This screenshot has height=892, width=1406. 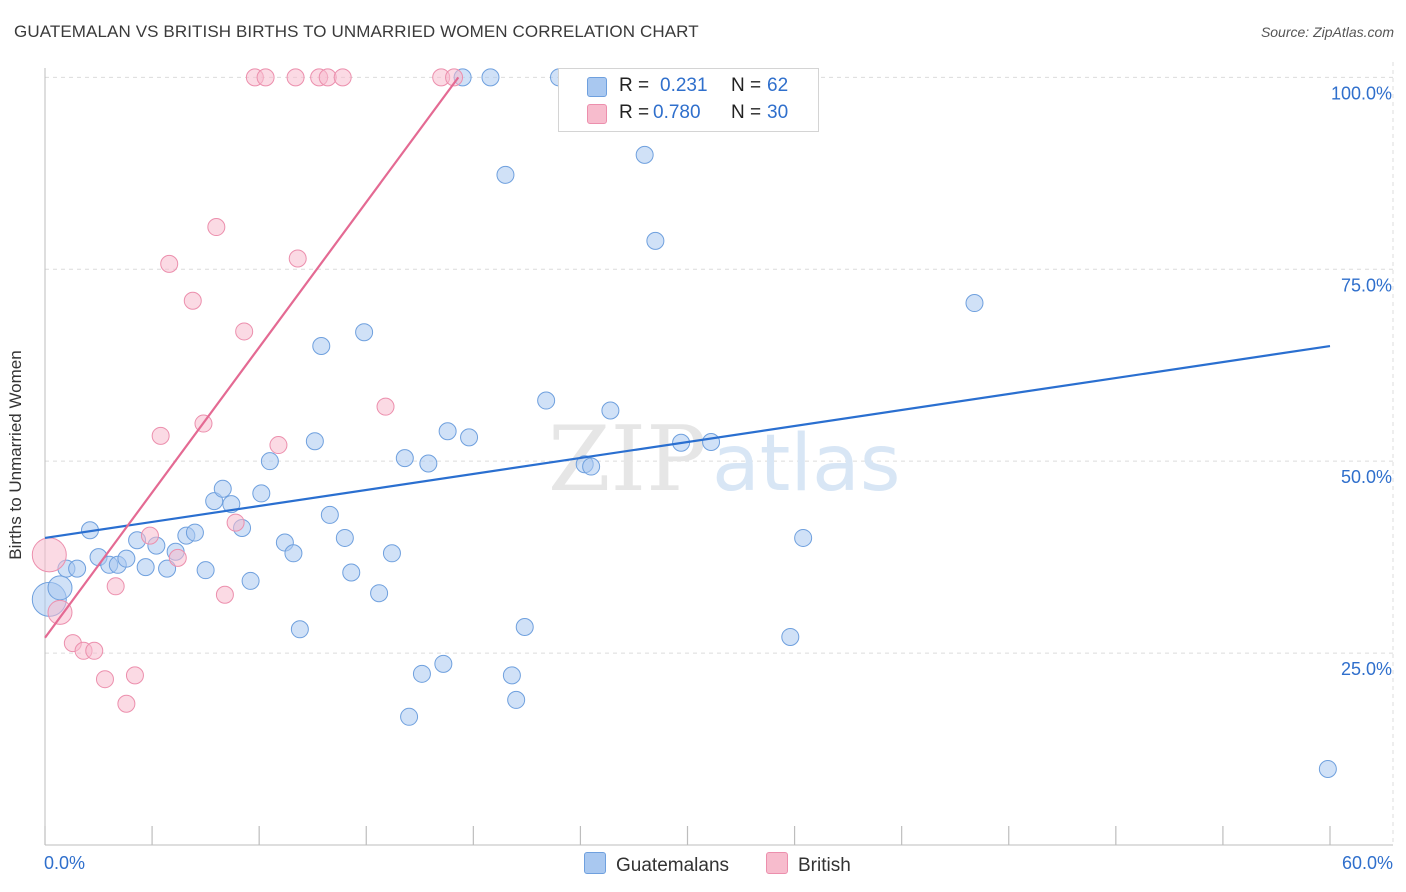 I want to click on y-tick-label: 75.0%, so click(x=1366, y=285).